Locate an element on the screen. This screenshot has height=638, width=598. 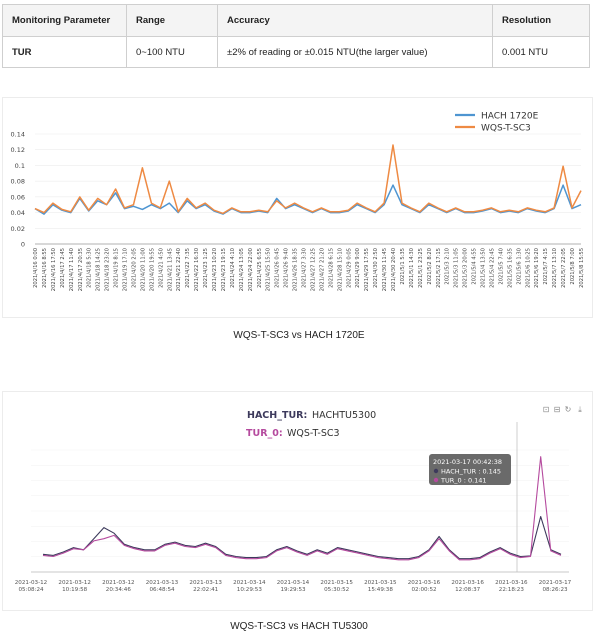
x-tick-label: 2021/4/25 6:55 is located at coordinates (260, 268).